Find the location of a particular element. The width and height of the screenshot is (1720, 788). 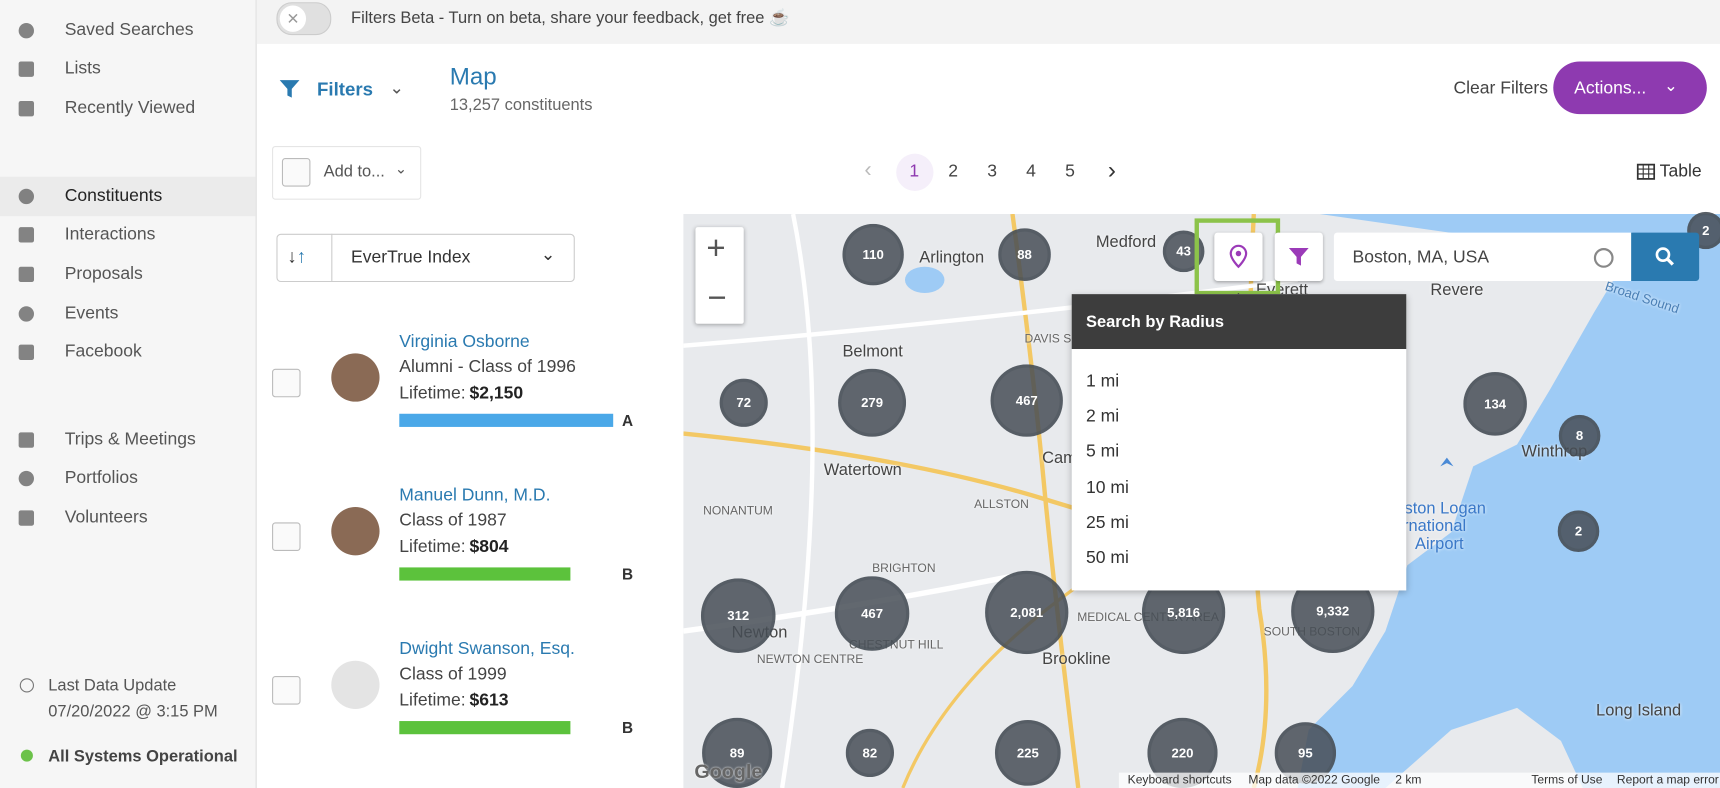

constituent-name: Dwight Swanson, Esq. is located at coordinates (487, 649).